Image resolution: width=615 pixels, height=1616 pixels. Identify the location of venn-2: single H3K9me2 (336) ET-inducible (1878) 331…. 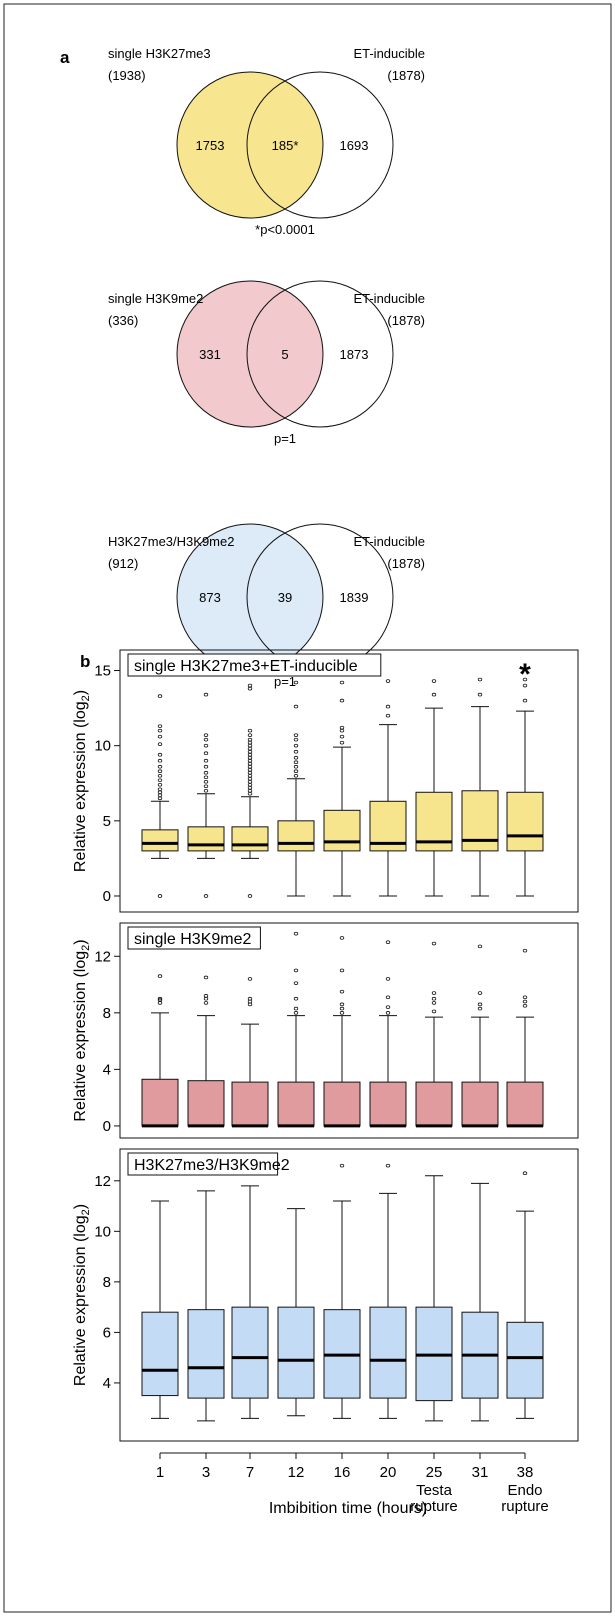
(266, 363).